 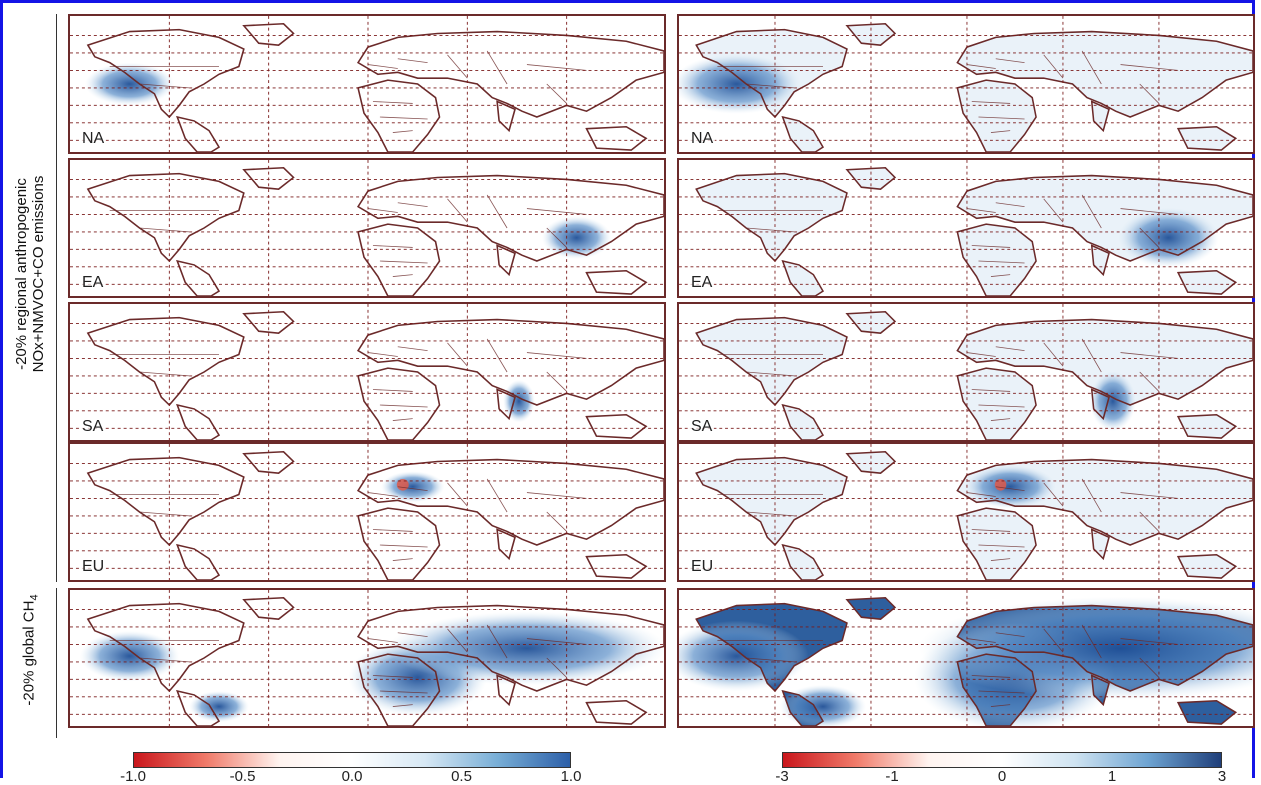 What do you see at coordinates (702, 139) in the screenshot?
I see `region-label: NA` at bounding box center [702, 139].